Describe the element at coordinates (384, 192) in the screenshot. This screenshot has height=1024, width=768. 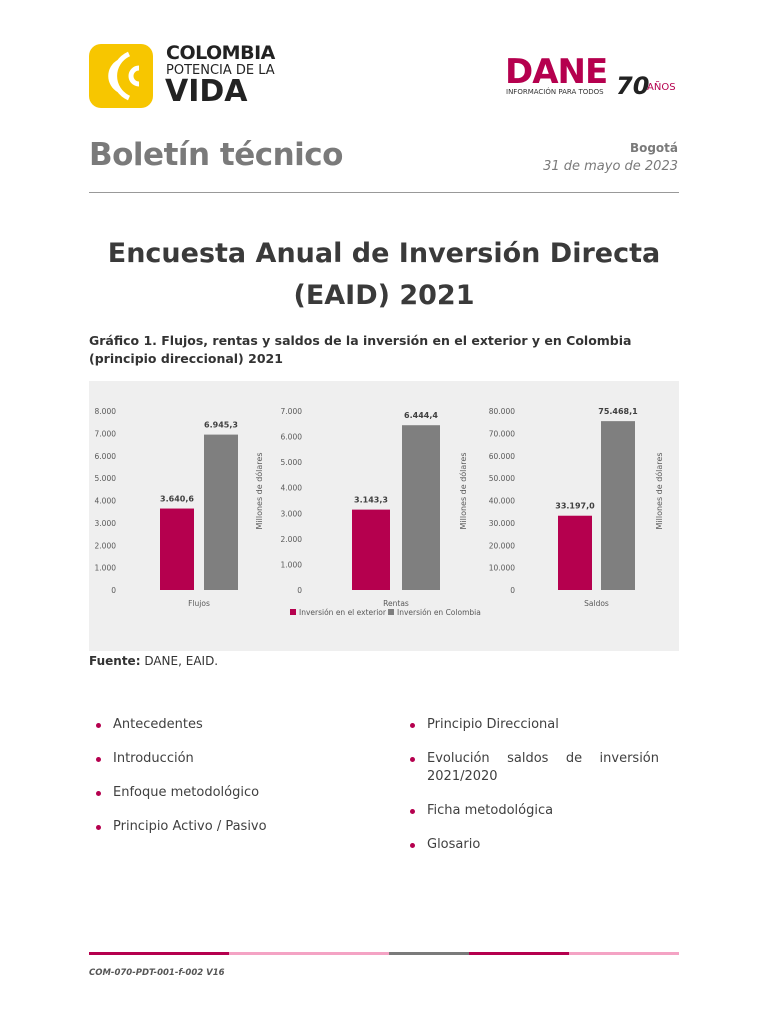
I see `divider` at that location.